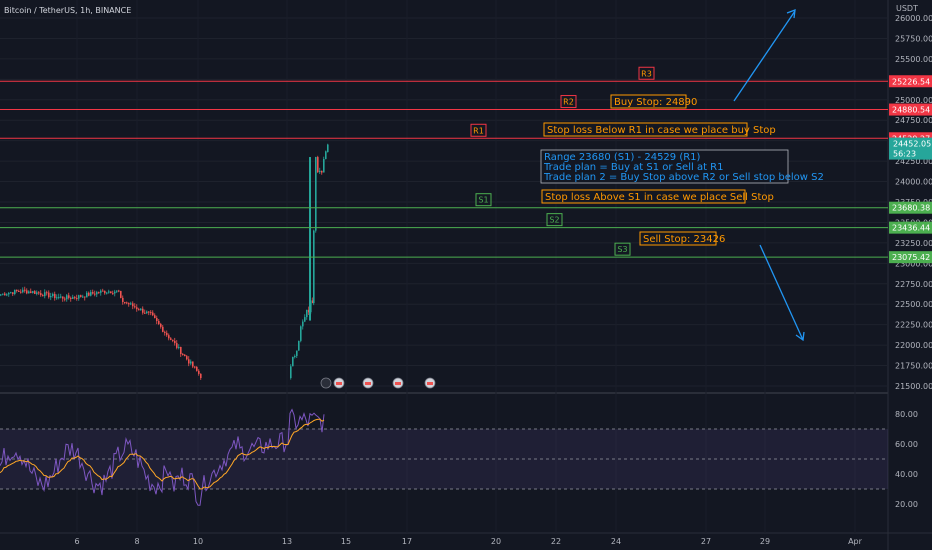 This screenshot has width=932, height=550. Describe the element at coordinates (904, 154) in the screenshot. I see `bar-countdown: 56:23` at that location.